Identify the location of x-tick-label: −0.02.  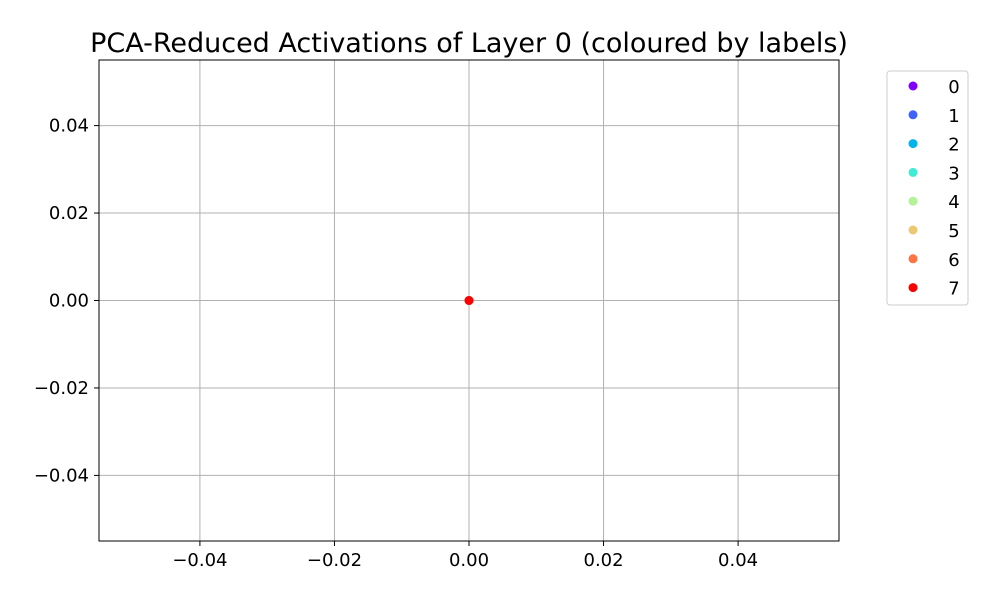
(334, 560).